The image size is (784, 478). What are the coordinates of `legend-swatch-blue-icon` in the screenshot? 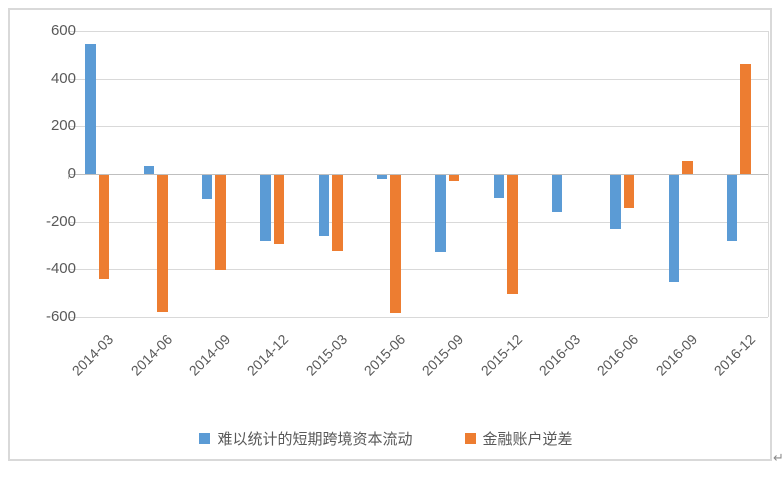 It's located at (205, 438).